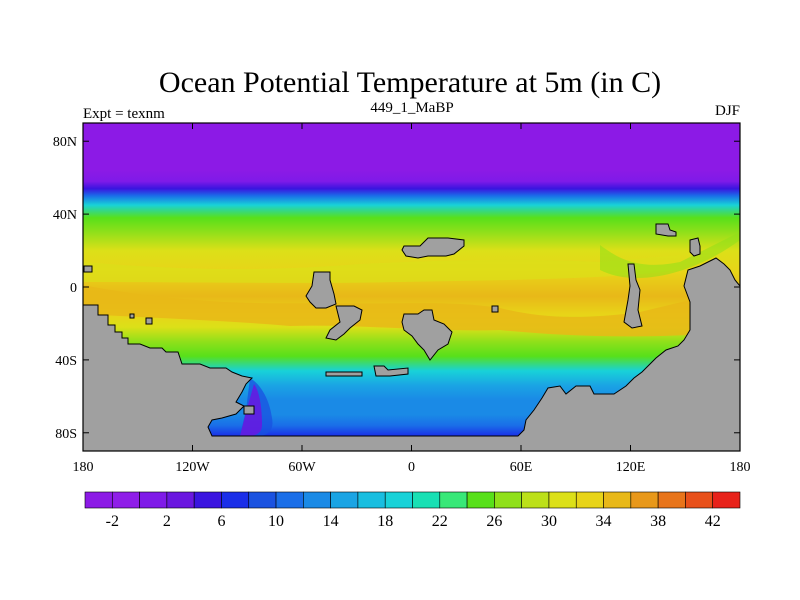 Image resolution: width=800 pixels, height=600 pixels. What do you see at coordinates (411, 108) in the screenshot?
I see `subtitle-center: 449_1_MaBP` at bounding box center [411, 108].